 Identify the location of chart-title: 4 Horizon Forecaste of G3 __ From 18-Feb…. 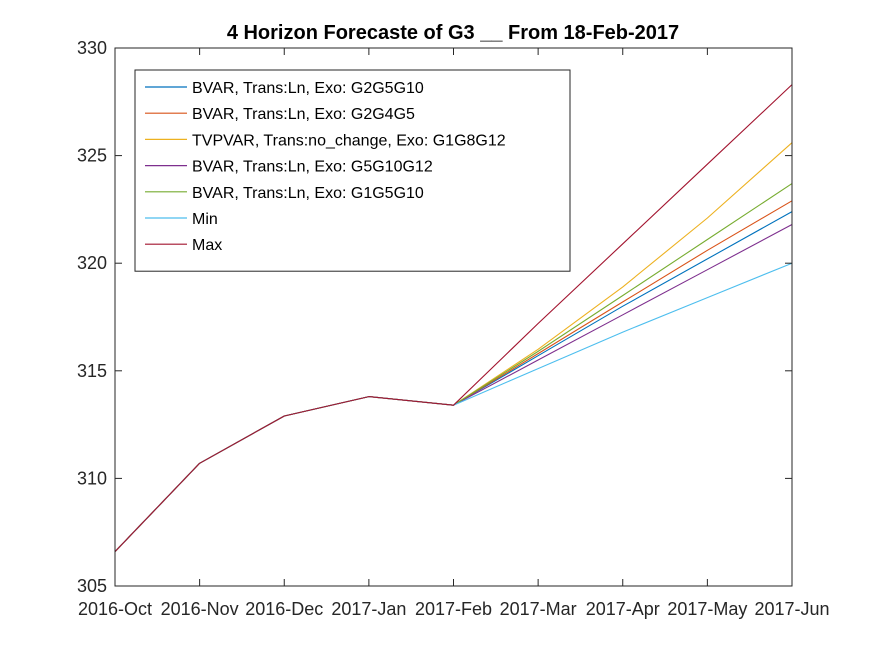
(453, 33).